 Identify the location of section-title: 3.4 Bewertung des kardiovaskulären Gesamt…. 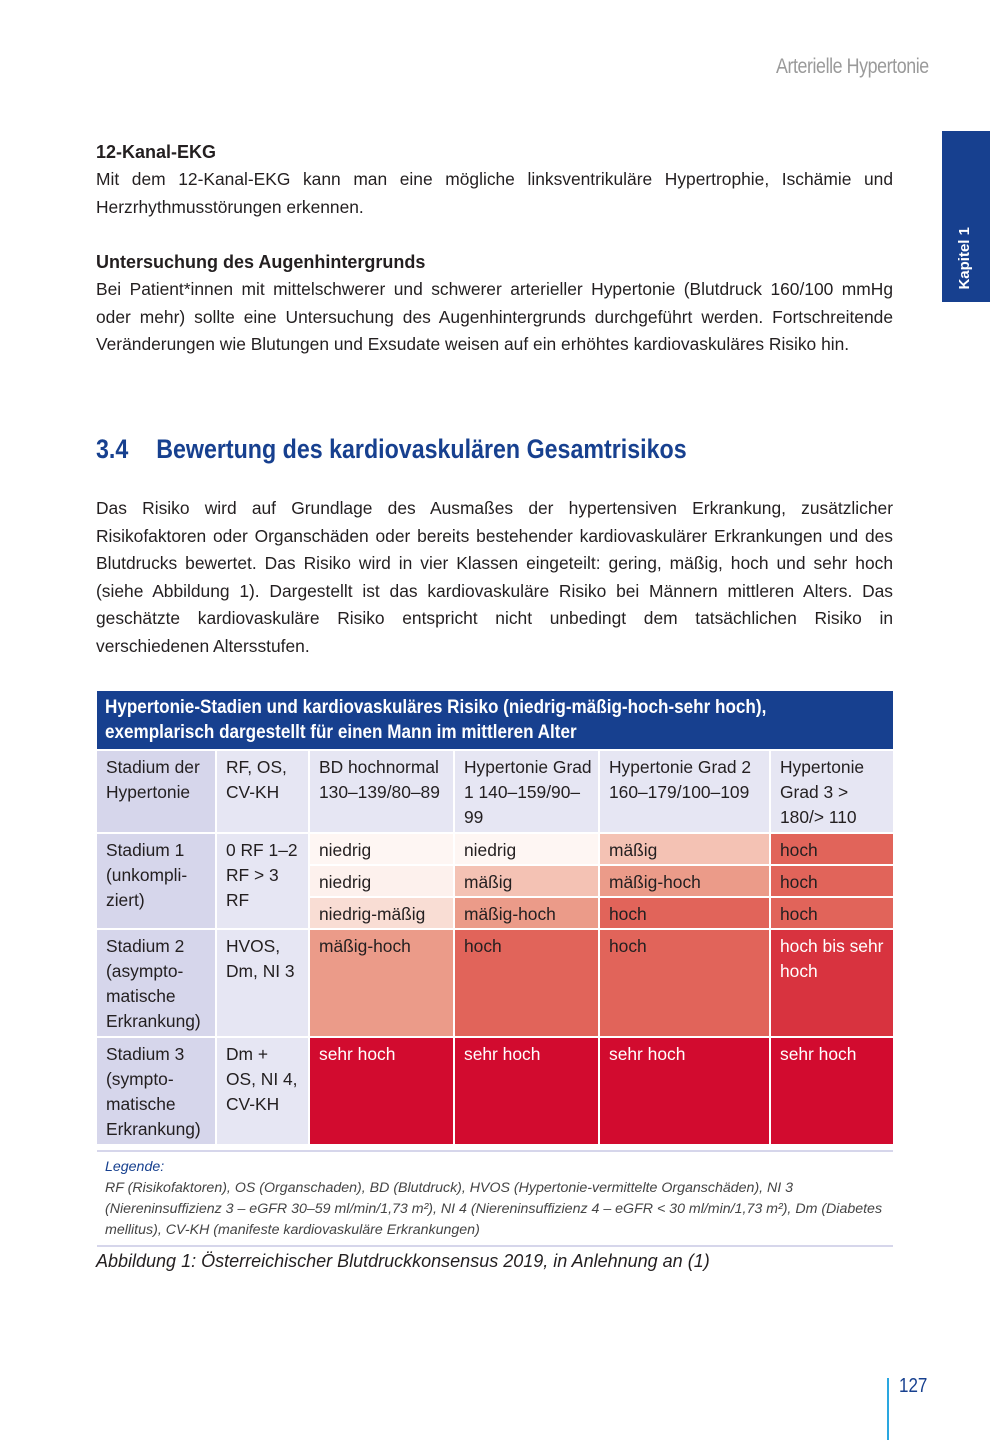
(391, 449).